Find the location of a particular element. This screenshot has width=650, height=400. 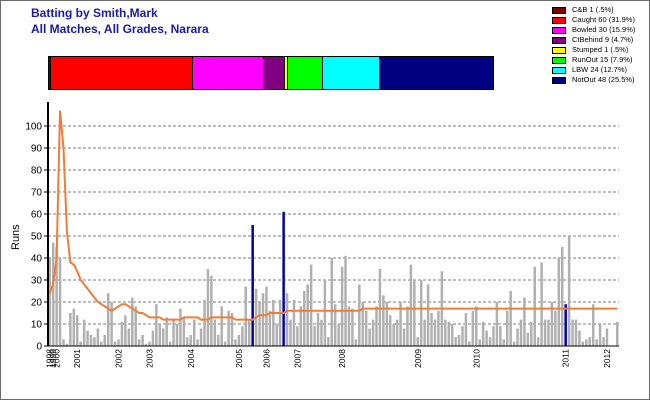

x-tick-label: 2002 is located at coordinates (119, 358).